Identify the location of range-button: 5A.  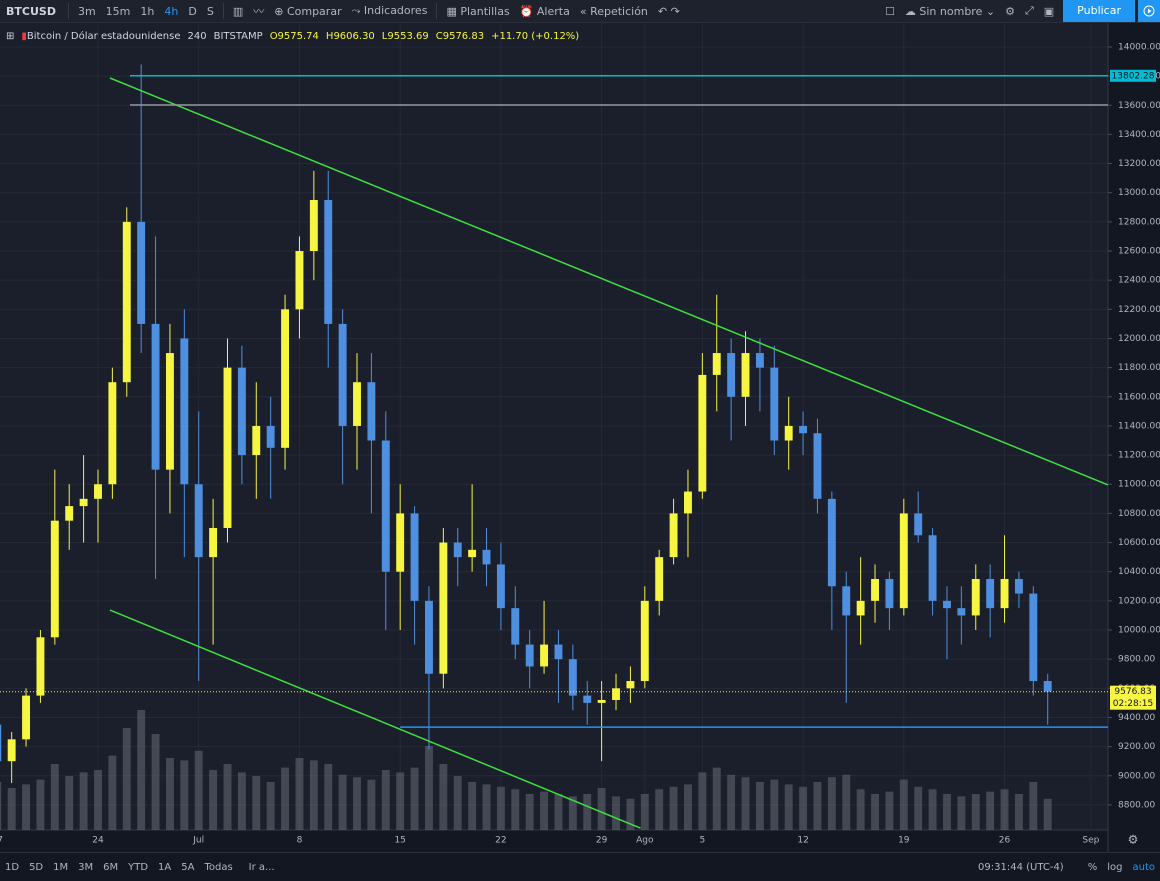
(188, 867).